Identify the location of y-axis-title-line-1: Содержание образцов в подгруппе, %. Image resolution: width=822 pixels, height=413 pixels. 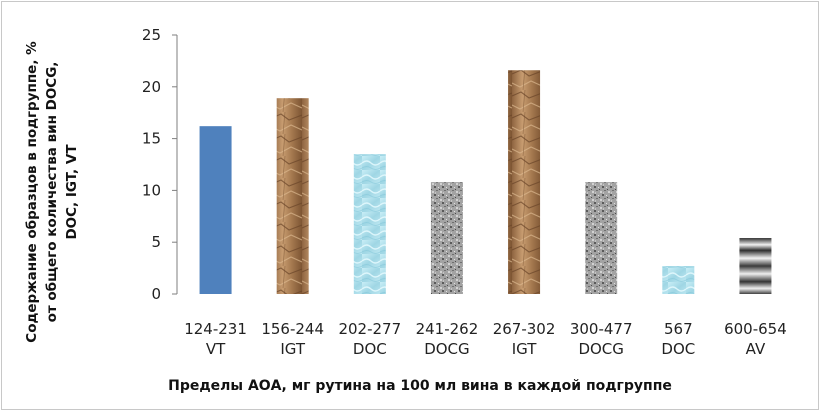
(32, 192).